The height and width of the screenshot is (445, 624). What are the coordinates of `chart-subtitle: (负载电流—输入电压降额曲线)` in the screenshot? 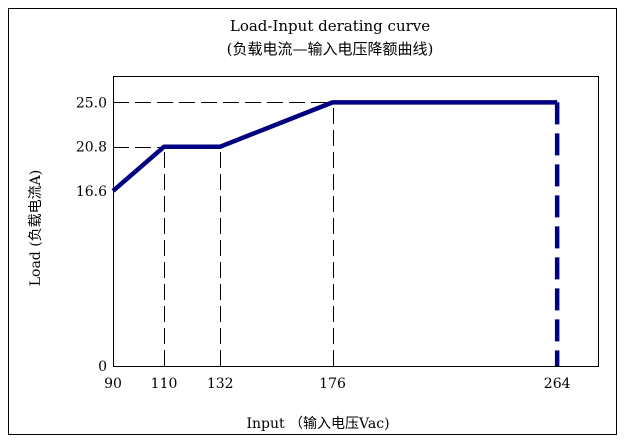 It's located at (330, 49).